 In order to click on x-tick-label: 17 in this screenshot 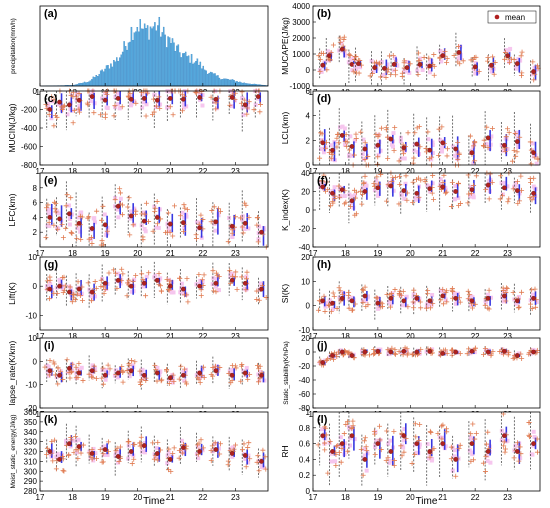, I will do `click(40, 171)`.